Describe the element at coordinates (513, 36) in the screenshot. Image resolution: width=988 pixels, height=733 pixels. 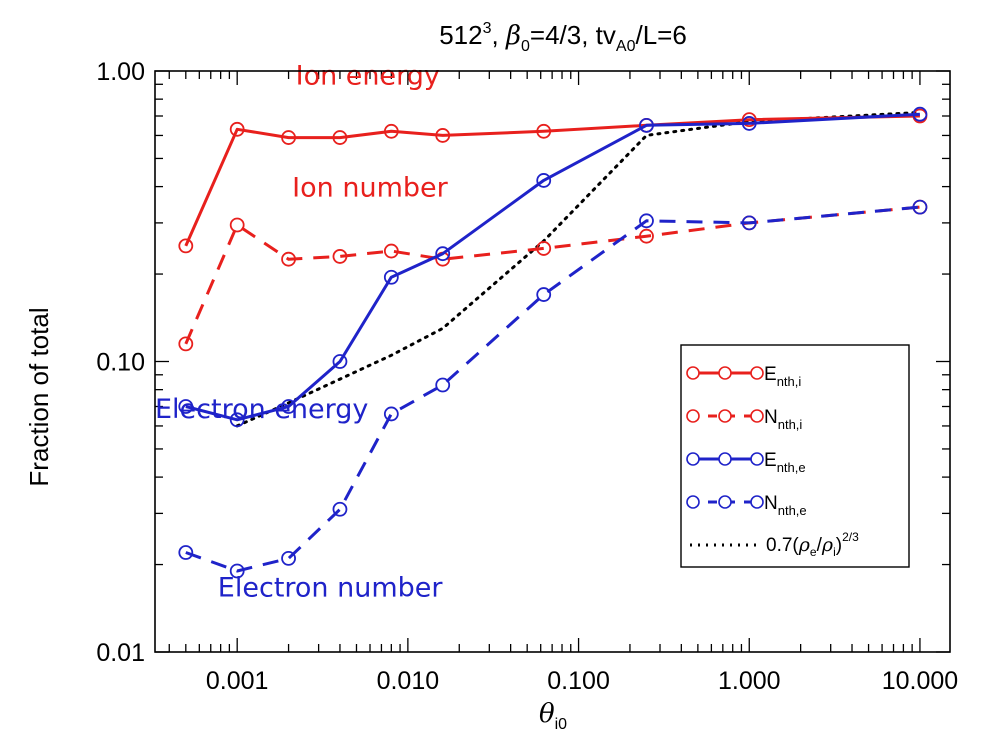
I see `title-beta: β` at that location.